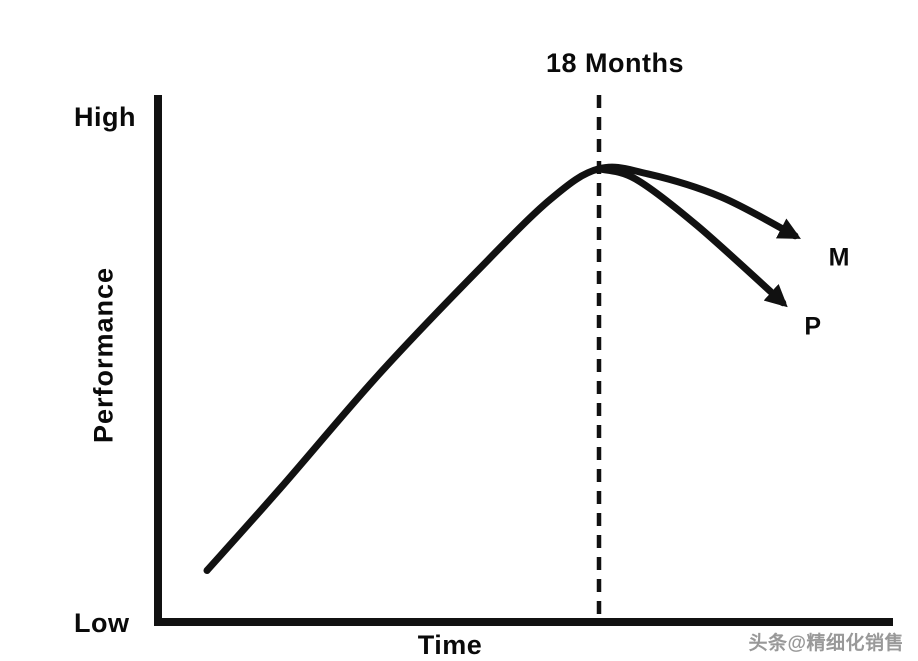  I want to click on y-axis-low-label: Low, so click(102, 623).